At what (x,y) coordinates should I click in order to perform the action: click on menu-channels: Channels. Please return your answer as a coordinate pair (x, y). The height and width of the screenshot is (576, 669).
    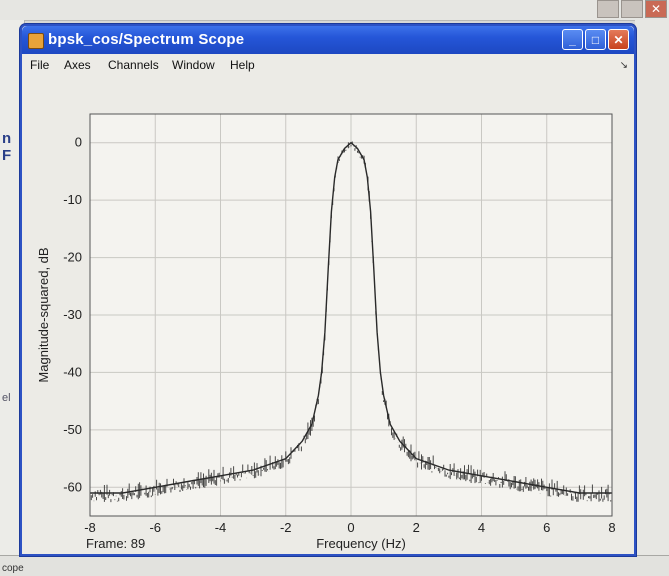
    Looking at the image, I should click on (133, 65).